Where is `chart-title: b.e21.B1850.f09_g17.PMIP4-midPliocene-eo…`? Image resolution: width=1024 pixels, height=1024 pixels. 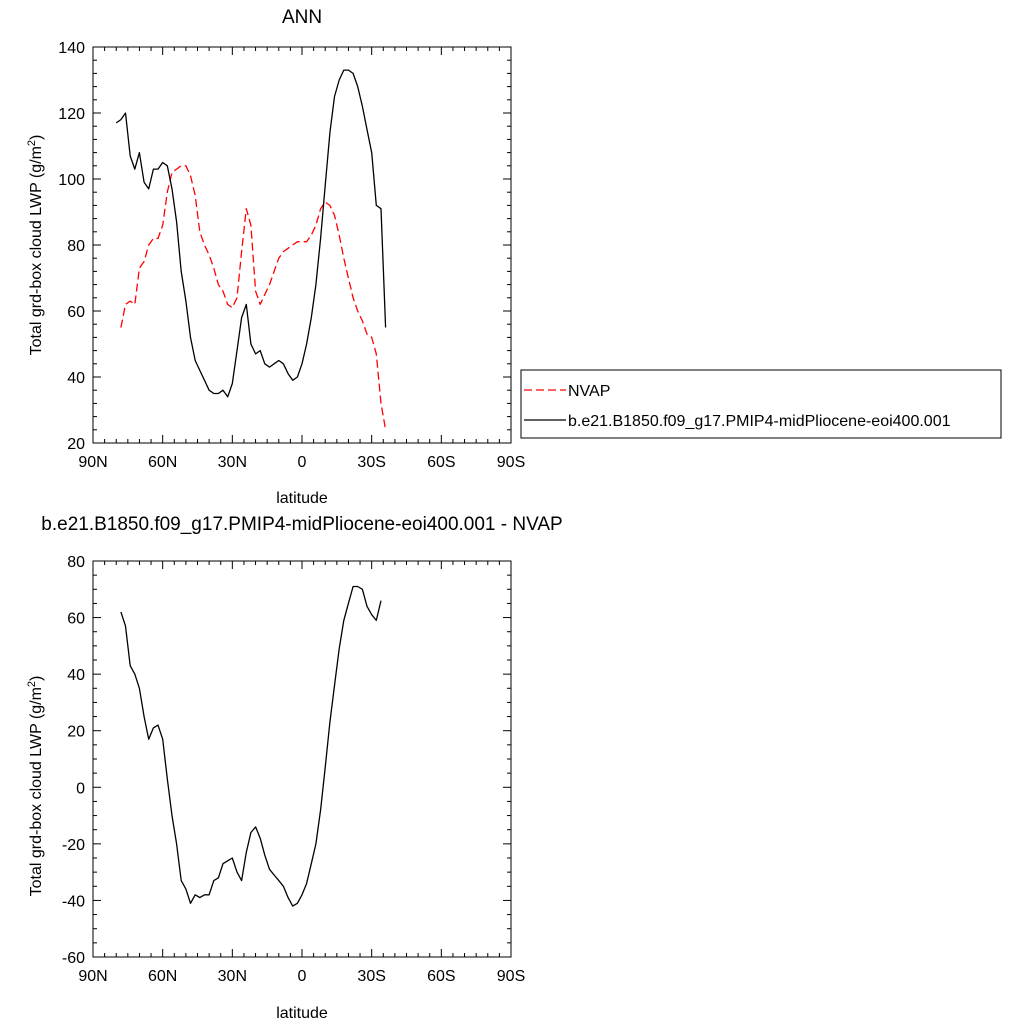
chart-title: b.e21.B1850.f09_g17.PMIP4-midPliocene-eo… is located at coordinates (301, 524).